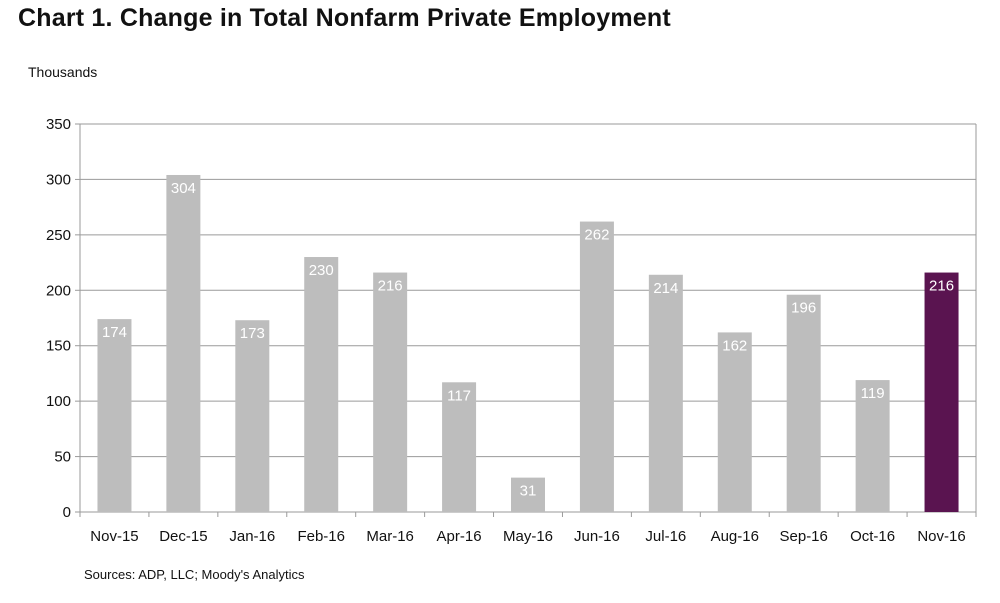 The width and height of the screenshot is (1000, 603). I want to click on x-tick-label: Sep-16, so click(804, 536).